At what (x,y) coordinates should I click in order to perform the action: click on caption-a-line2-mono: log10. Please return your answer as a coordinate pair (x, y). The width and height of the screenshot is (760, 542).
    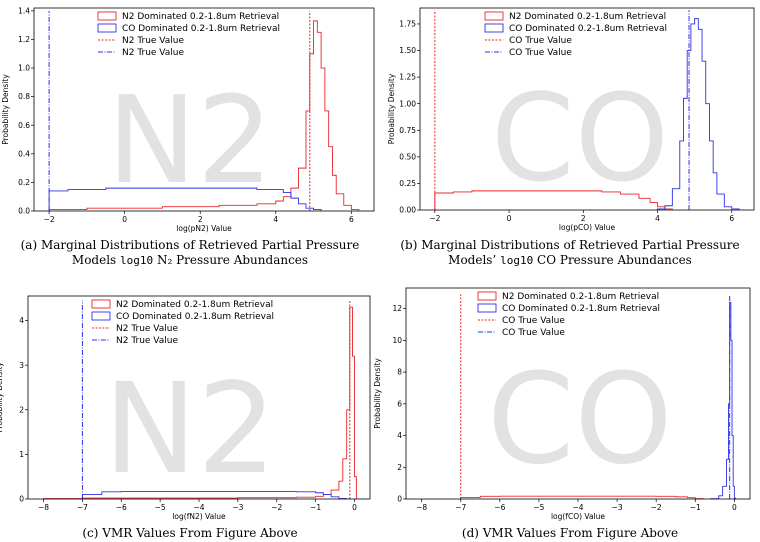
    Looking at the image, I should click on (137, 260).